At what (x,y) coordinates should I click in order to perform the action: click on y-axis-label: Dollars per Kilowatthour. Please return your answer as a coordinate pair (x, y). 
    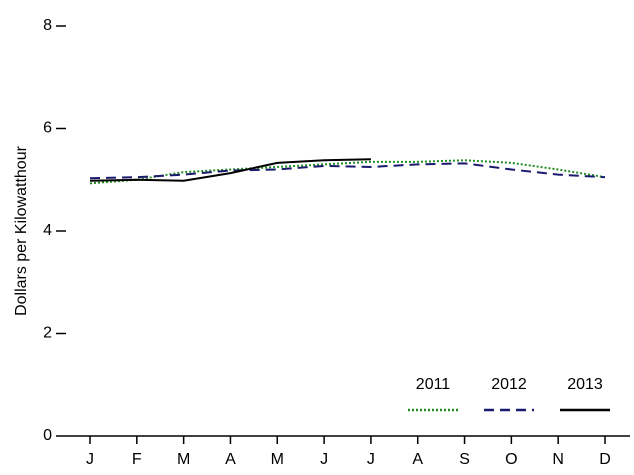
    Looking at the image, I should click on (21, 230).